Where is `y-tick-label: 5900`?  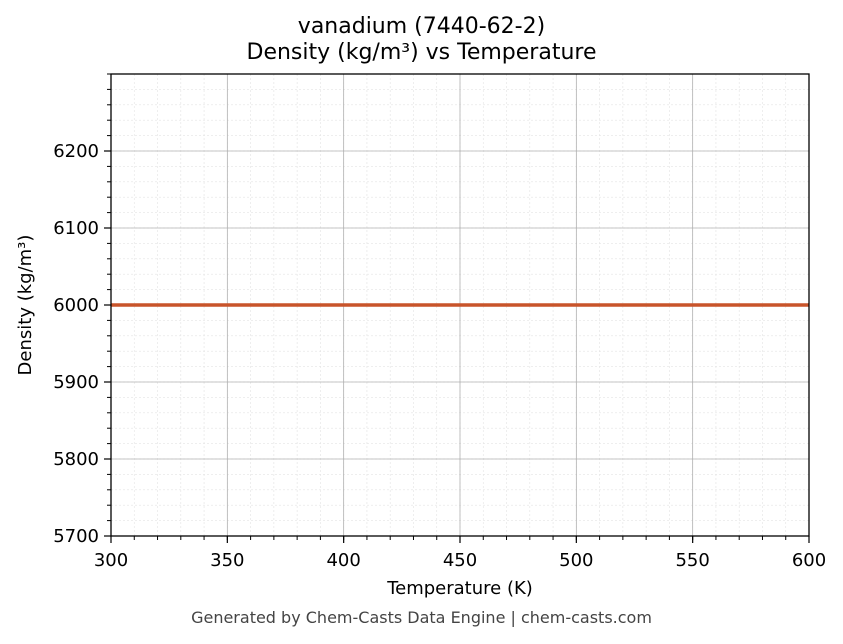 y-tick-label: 5900 is located at coordinates (76, 382).